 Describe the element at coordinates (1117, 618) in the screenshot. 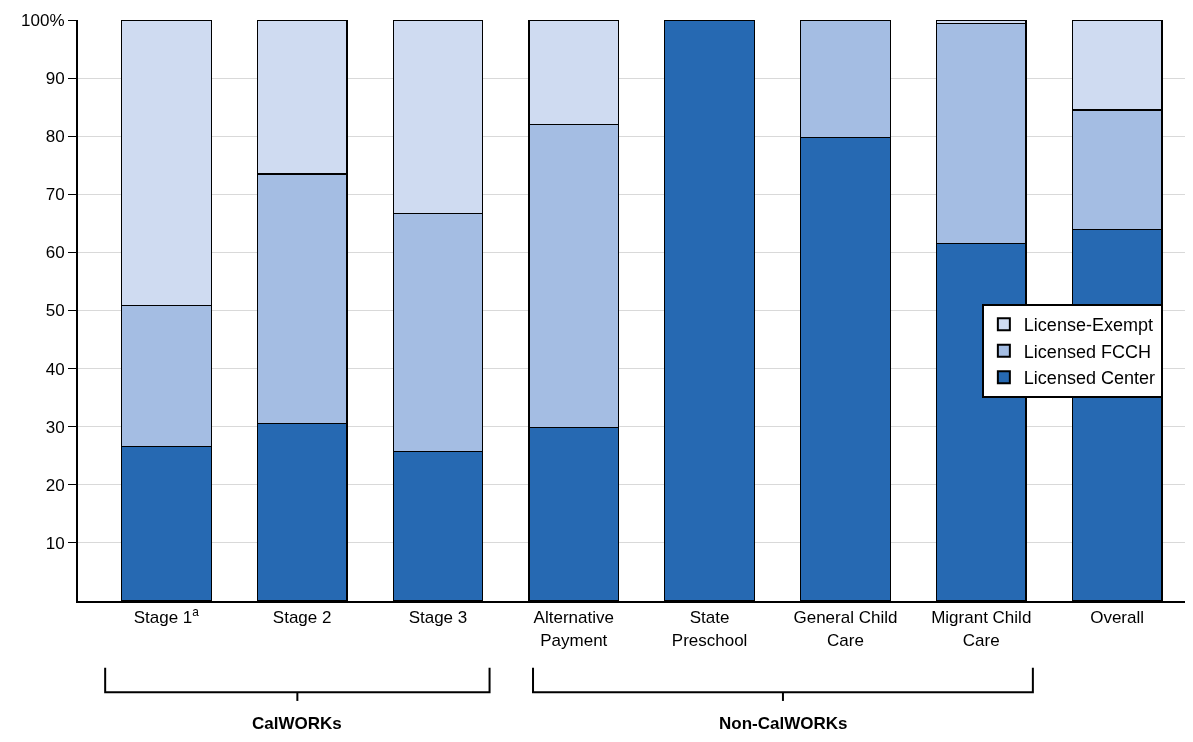

I see `x-tick-label: Overall` at that location.